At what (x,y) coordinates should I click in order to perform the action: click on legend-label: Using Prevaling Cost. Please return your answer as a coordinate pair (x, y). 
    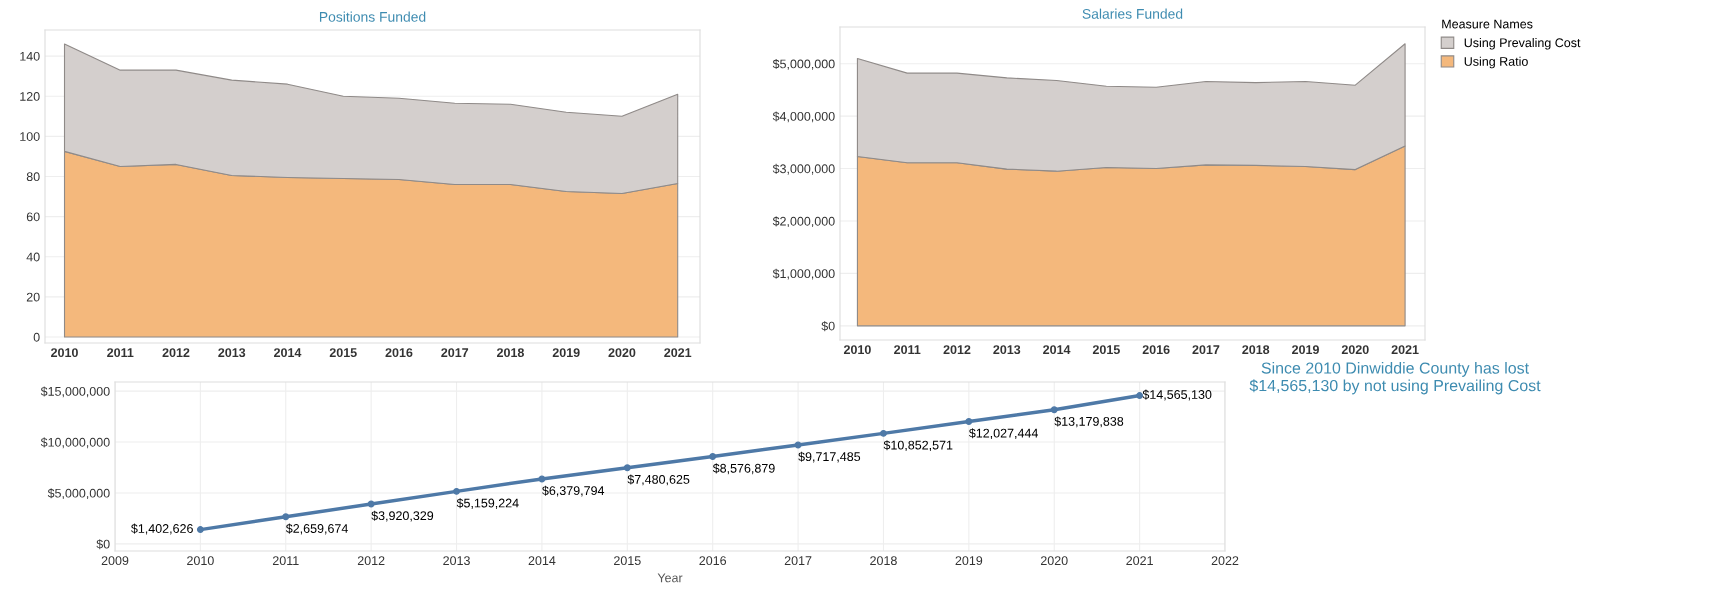
    Looking at the image, I should click on (1522, 43).